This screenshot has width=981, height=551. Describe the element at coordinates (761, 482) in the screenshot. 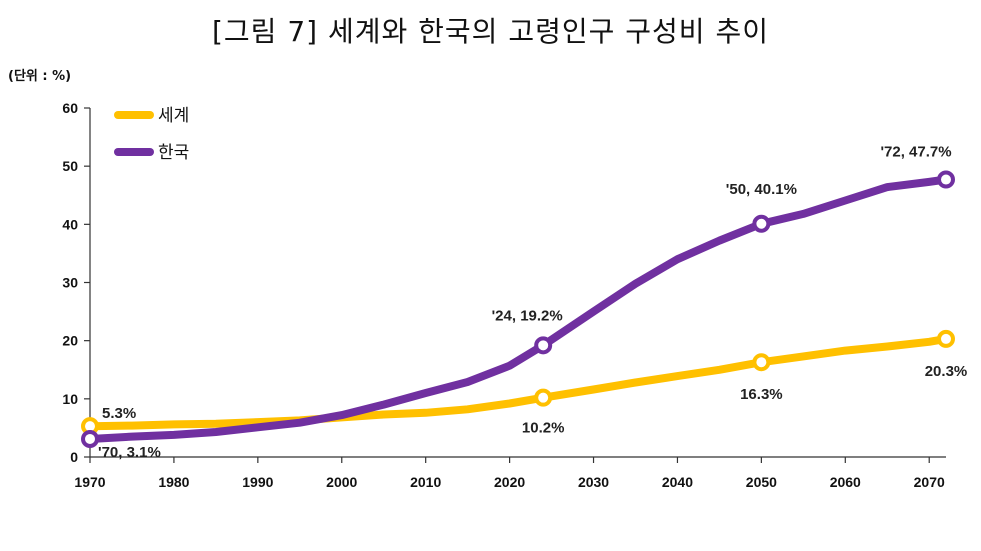

I see `x-tick-label: 2050` at that location.